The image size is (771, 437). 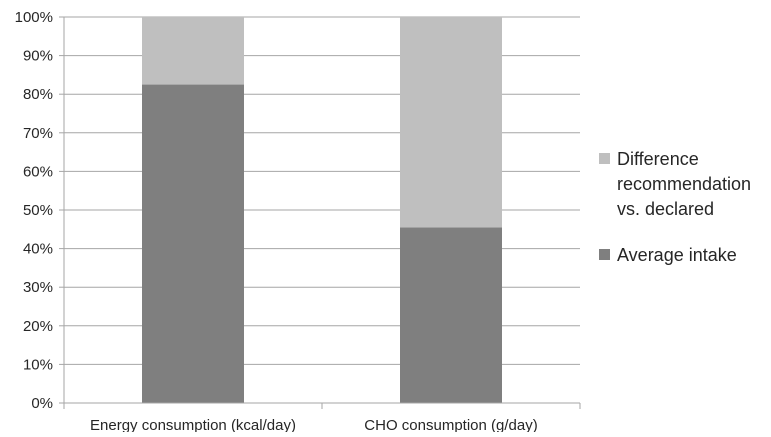 What do you see at coordinates (38, 171) in the screenshot?
I see `y-tick-label: 60%` at bounding box center [38, 171].